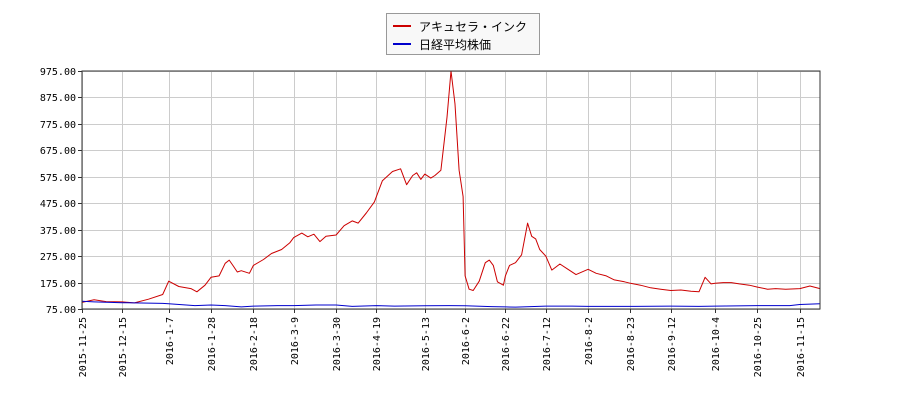 The width and height of the screenshot is (900, 400). I want to click on legend-entry-series-1: 日経平均株価, so click(442, 44).